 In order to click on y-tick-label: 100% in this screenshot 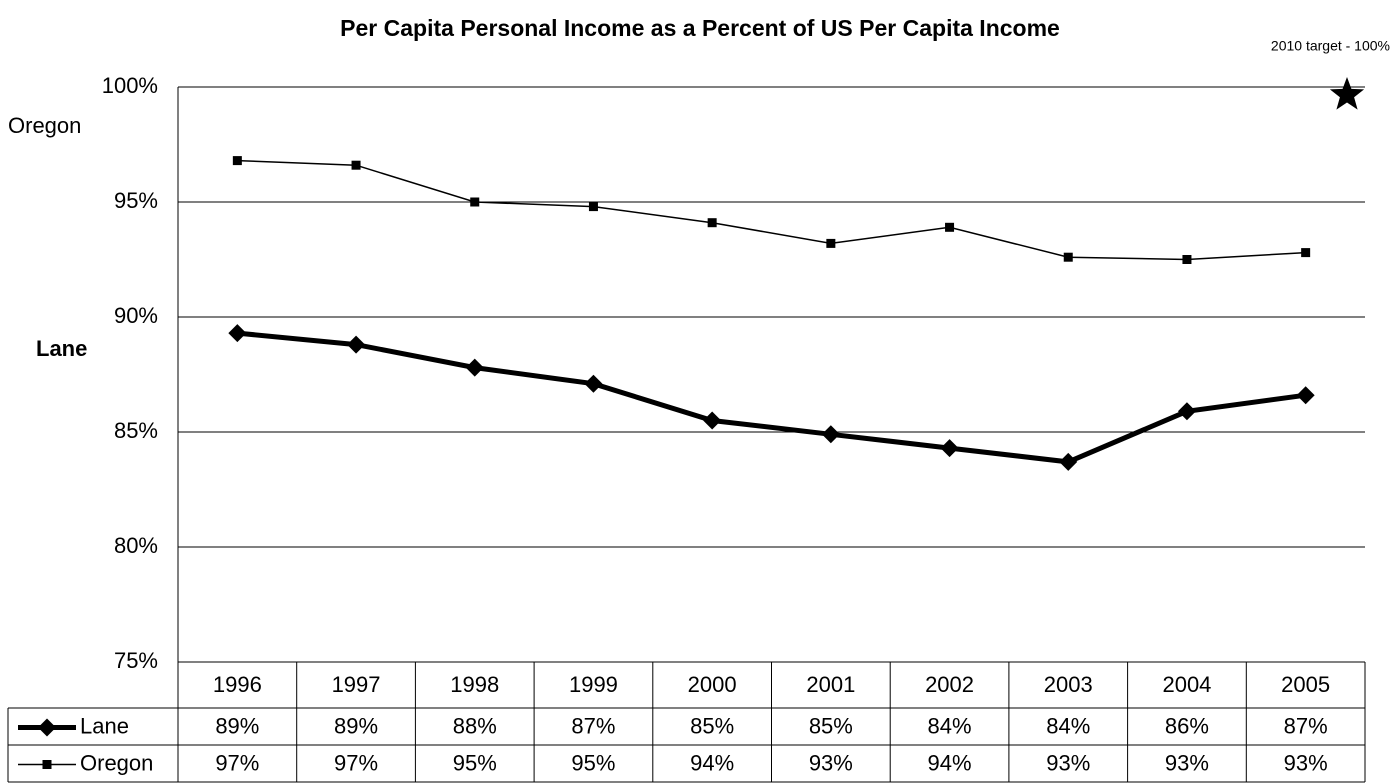, I will do `click(130, 85)`.